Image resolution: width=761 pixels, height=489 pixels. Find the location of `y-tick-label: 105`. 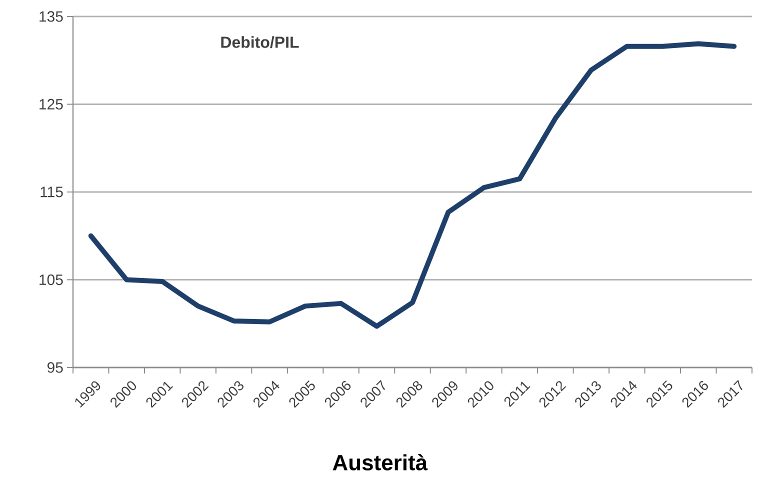

y-tick-label: 105 is located at coordinates (51, 280).